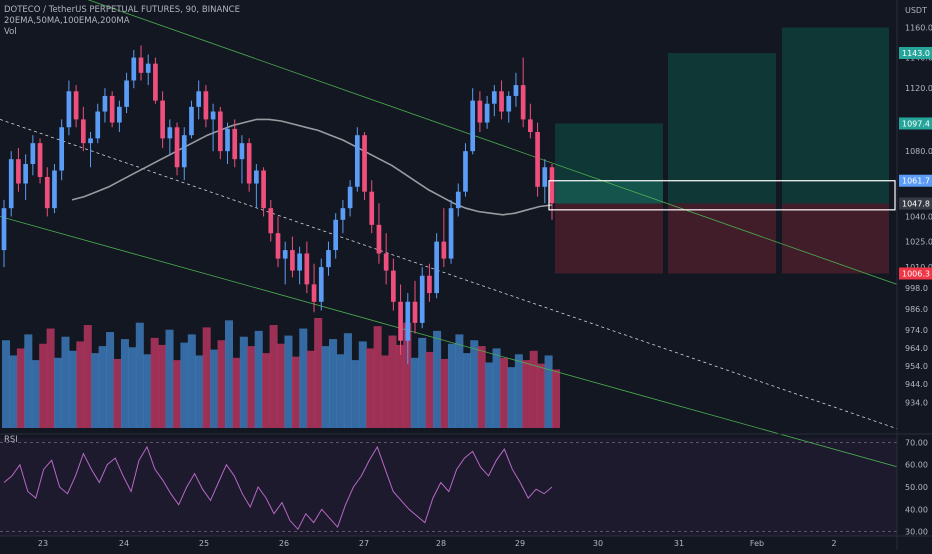 This screenshot has height=554, width=932. I want to click on volume-bar, so click(124, 383).